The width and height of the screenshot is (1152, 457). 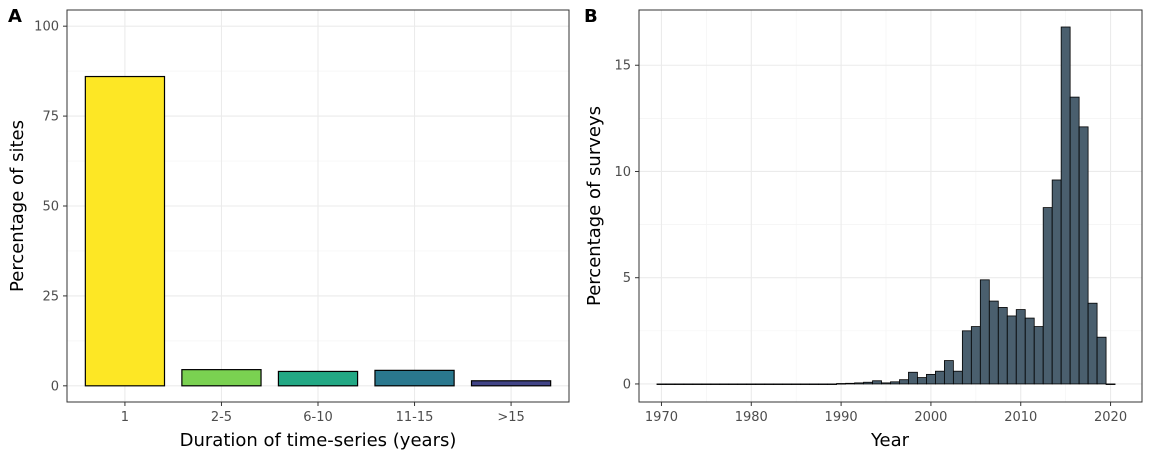 I want to click on panel-b-x-tick-label: 1980, so click(x=751, y=417).